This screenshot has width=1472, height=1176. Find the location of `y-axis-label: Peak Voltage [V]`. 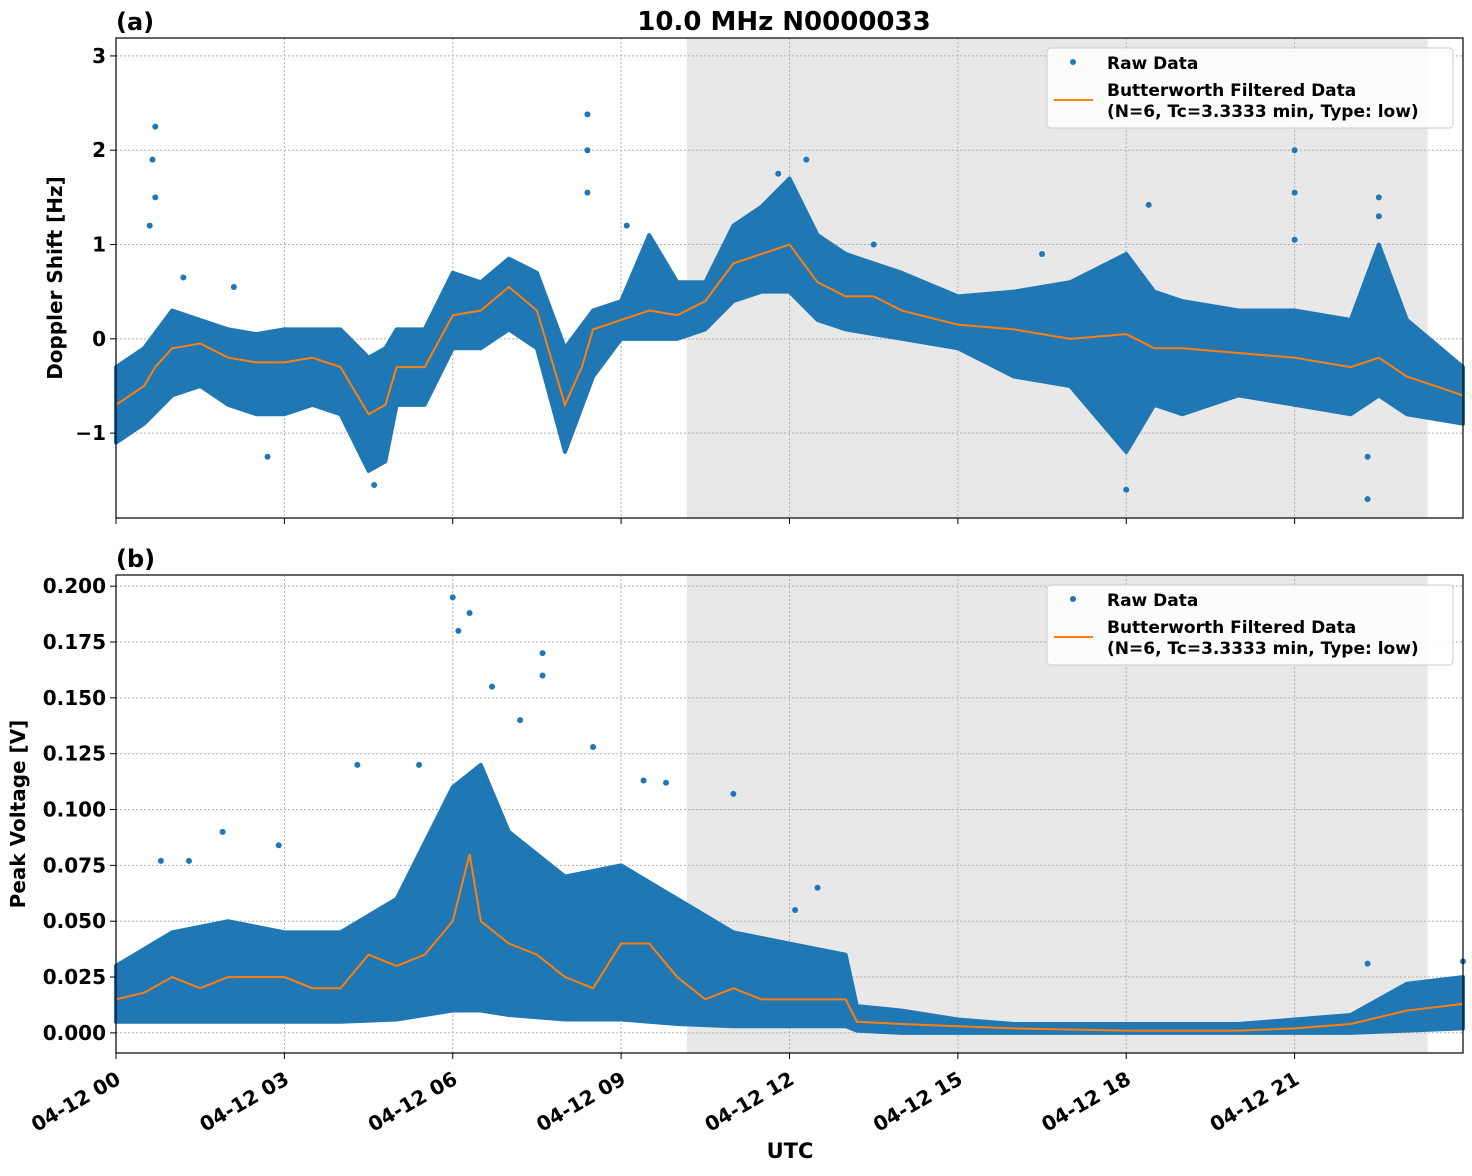

y-axis-label: Peak Voltage [V] is located at coordinates (18, 814).